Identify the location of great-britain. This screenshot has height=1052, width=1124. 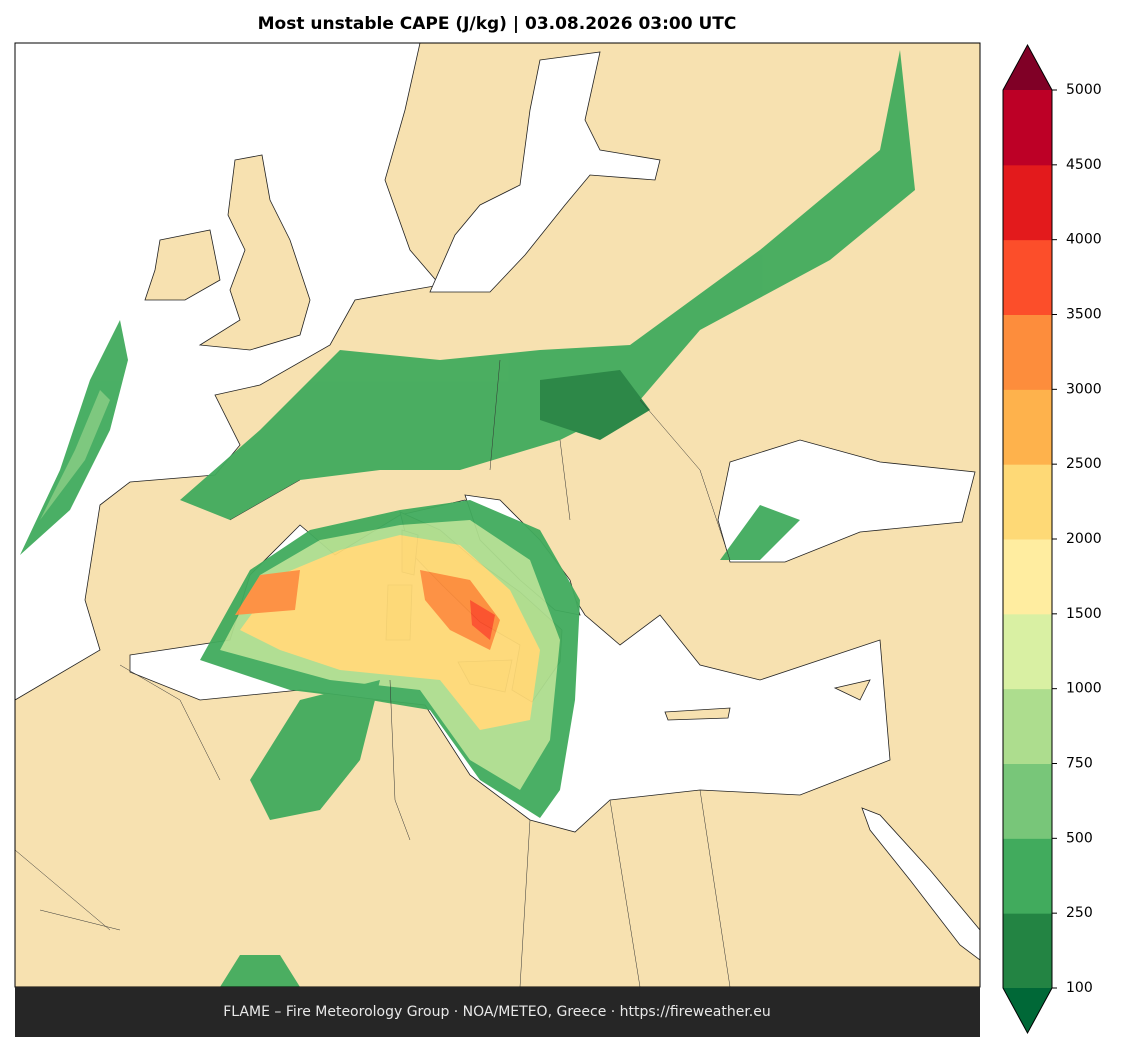
(254, 252).